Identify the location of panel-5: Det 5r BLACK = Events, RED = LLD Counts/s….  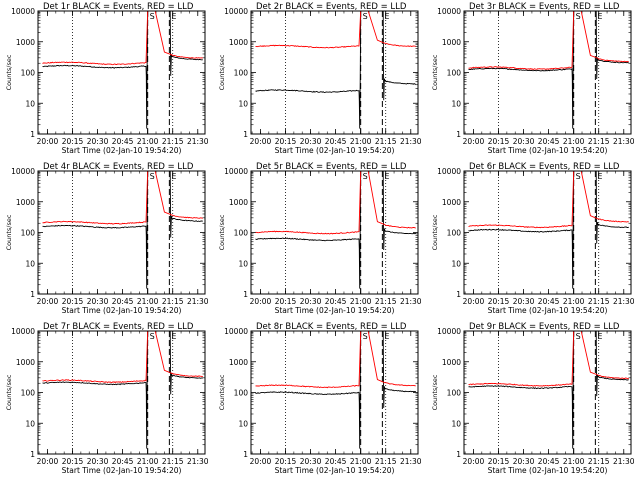
(320, 238).